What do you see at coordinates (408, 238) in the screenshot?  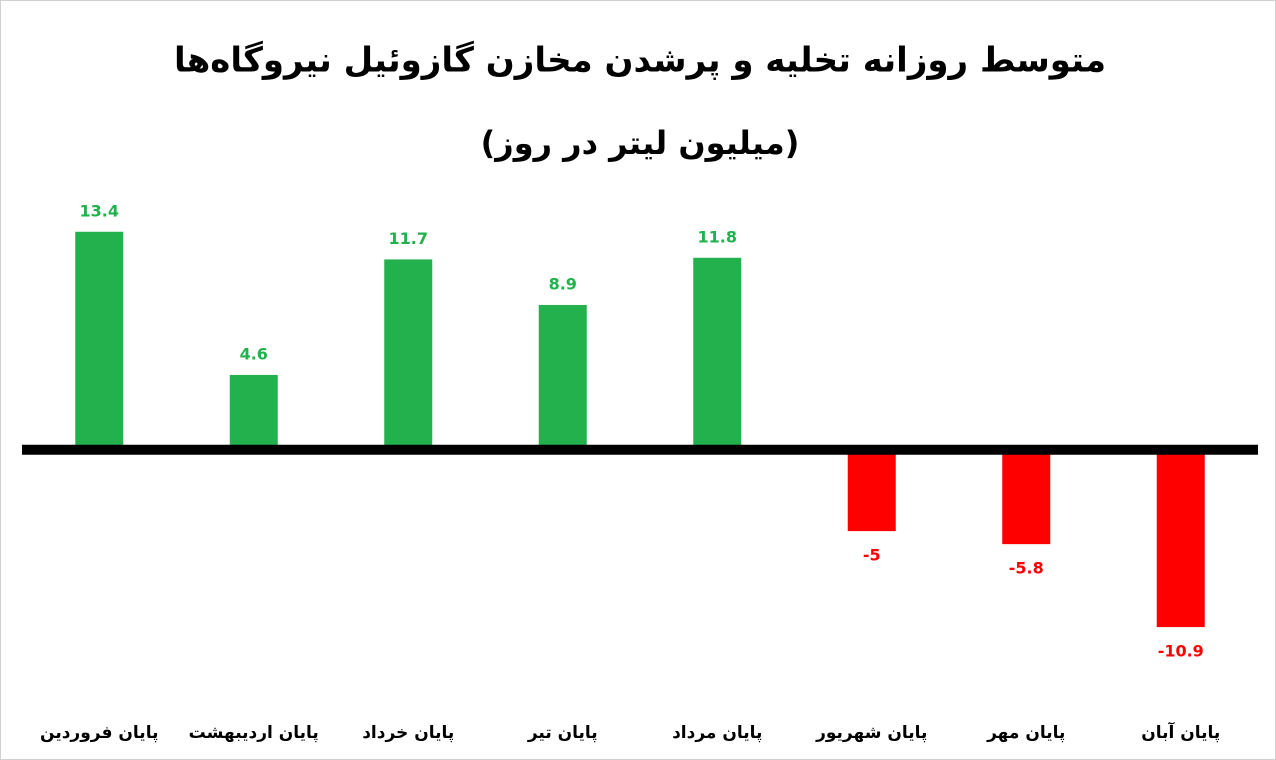 I see `value-label: 11.7` at bounding box center [408, 238].